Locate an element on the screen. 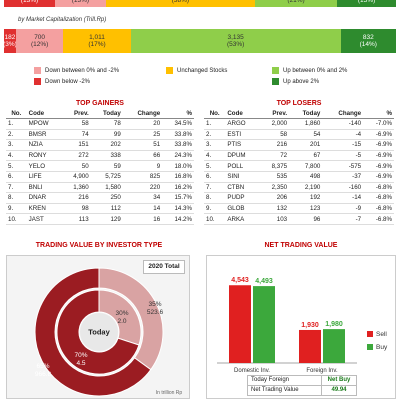 The width and height of the screenshot is (400, 400). inner-foreign-pct: 30% is located at coordinates (121, 313).